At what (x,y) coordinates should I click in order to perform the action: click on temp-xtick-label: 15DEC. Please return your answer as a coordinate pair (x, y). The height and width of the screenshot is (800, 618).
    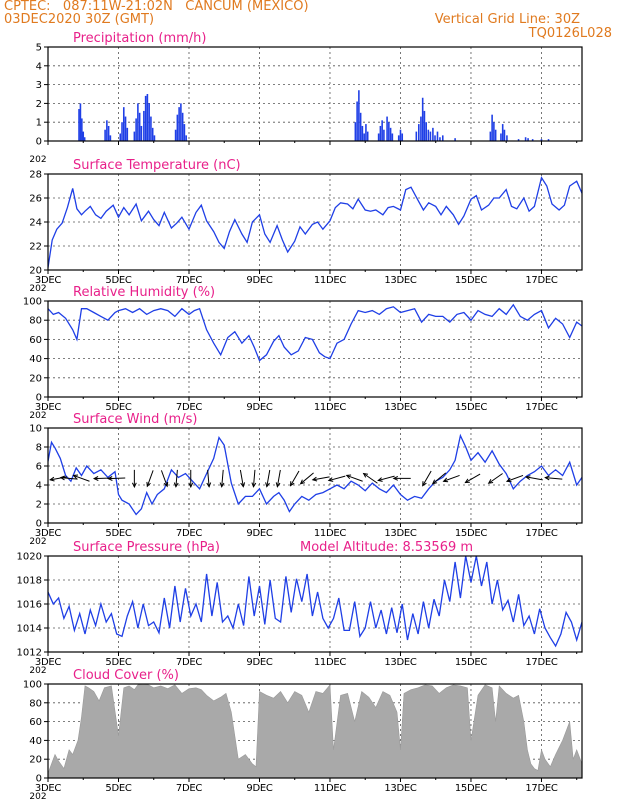
    Looking at the image, I should click on (471, 280).